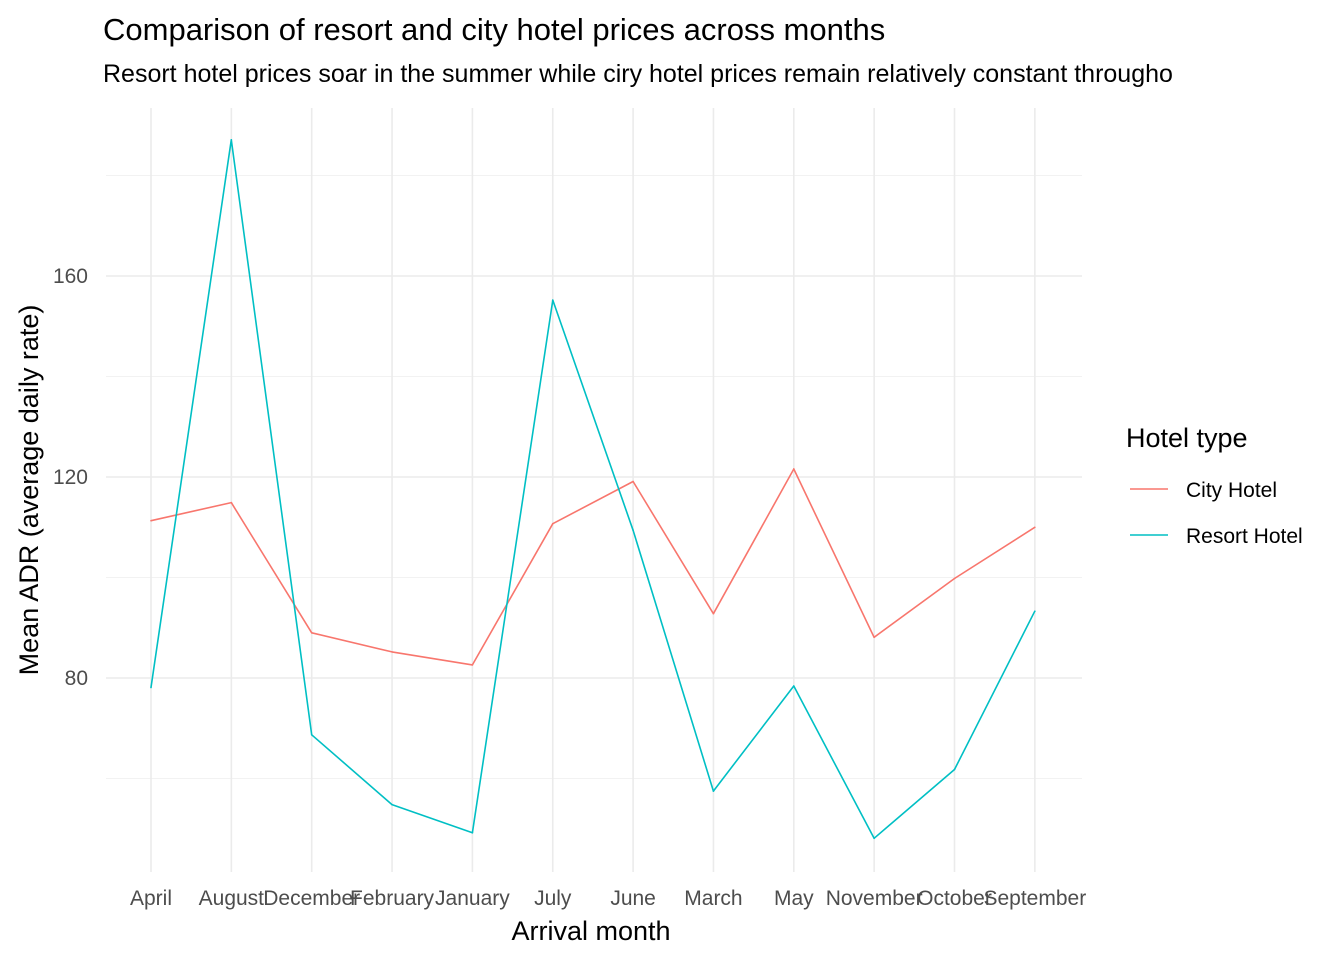  Describe the element at coordinates (232, 898) in the screenshot. I see `x-tick-label: August` at that location.